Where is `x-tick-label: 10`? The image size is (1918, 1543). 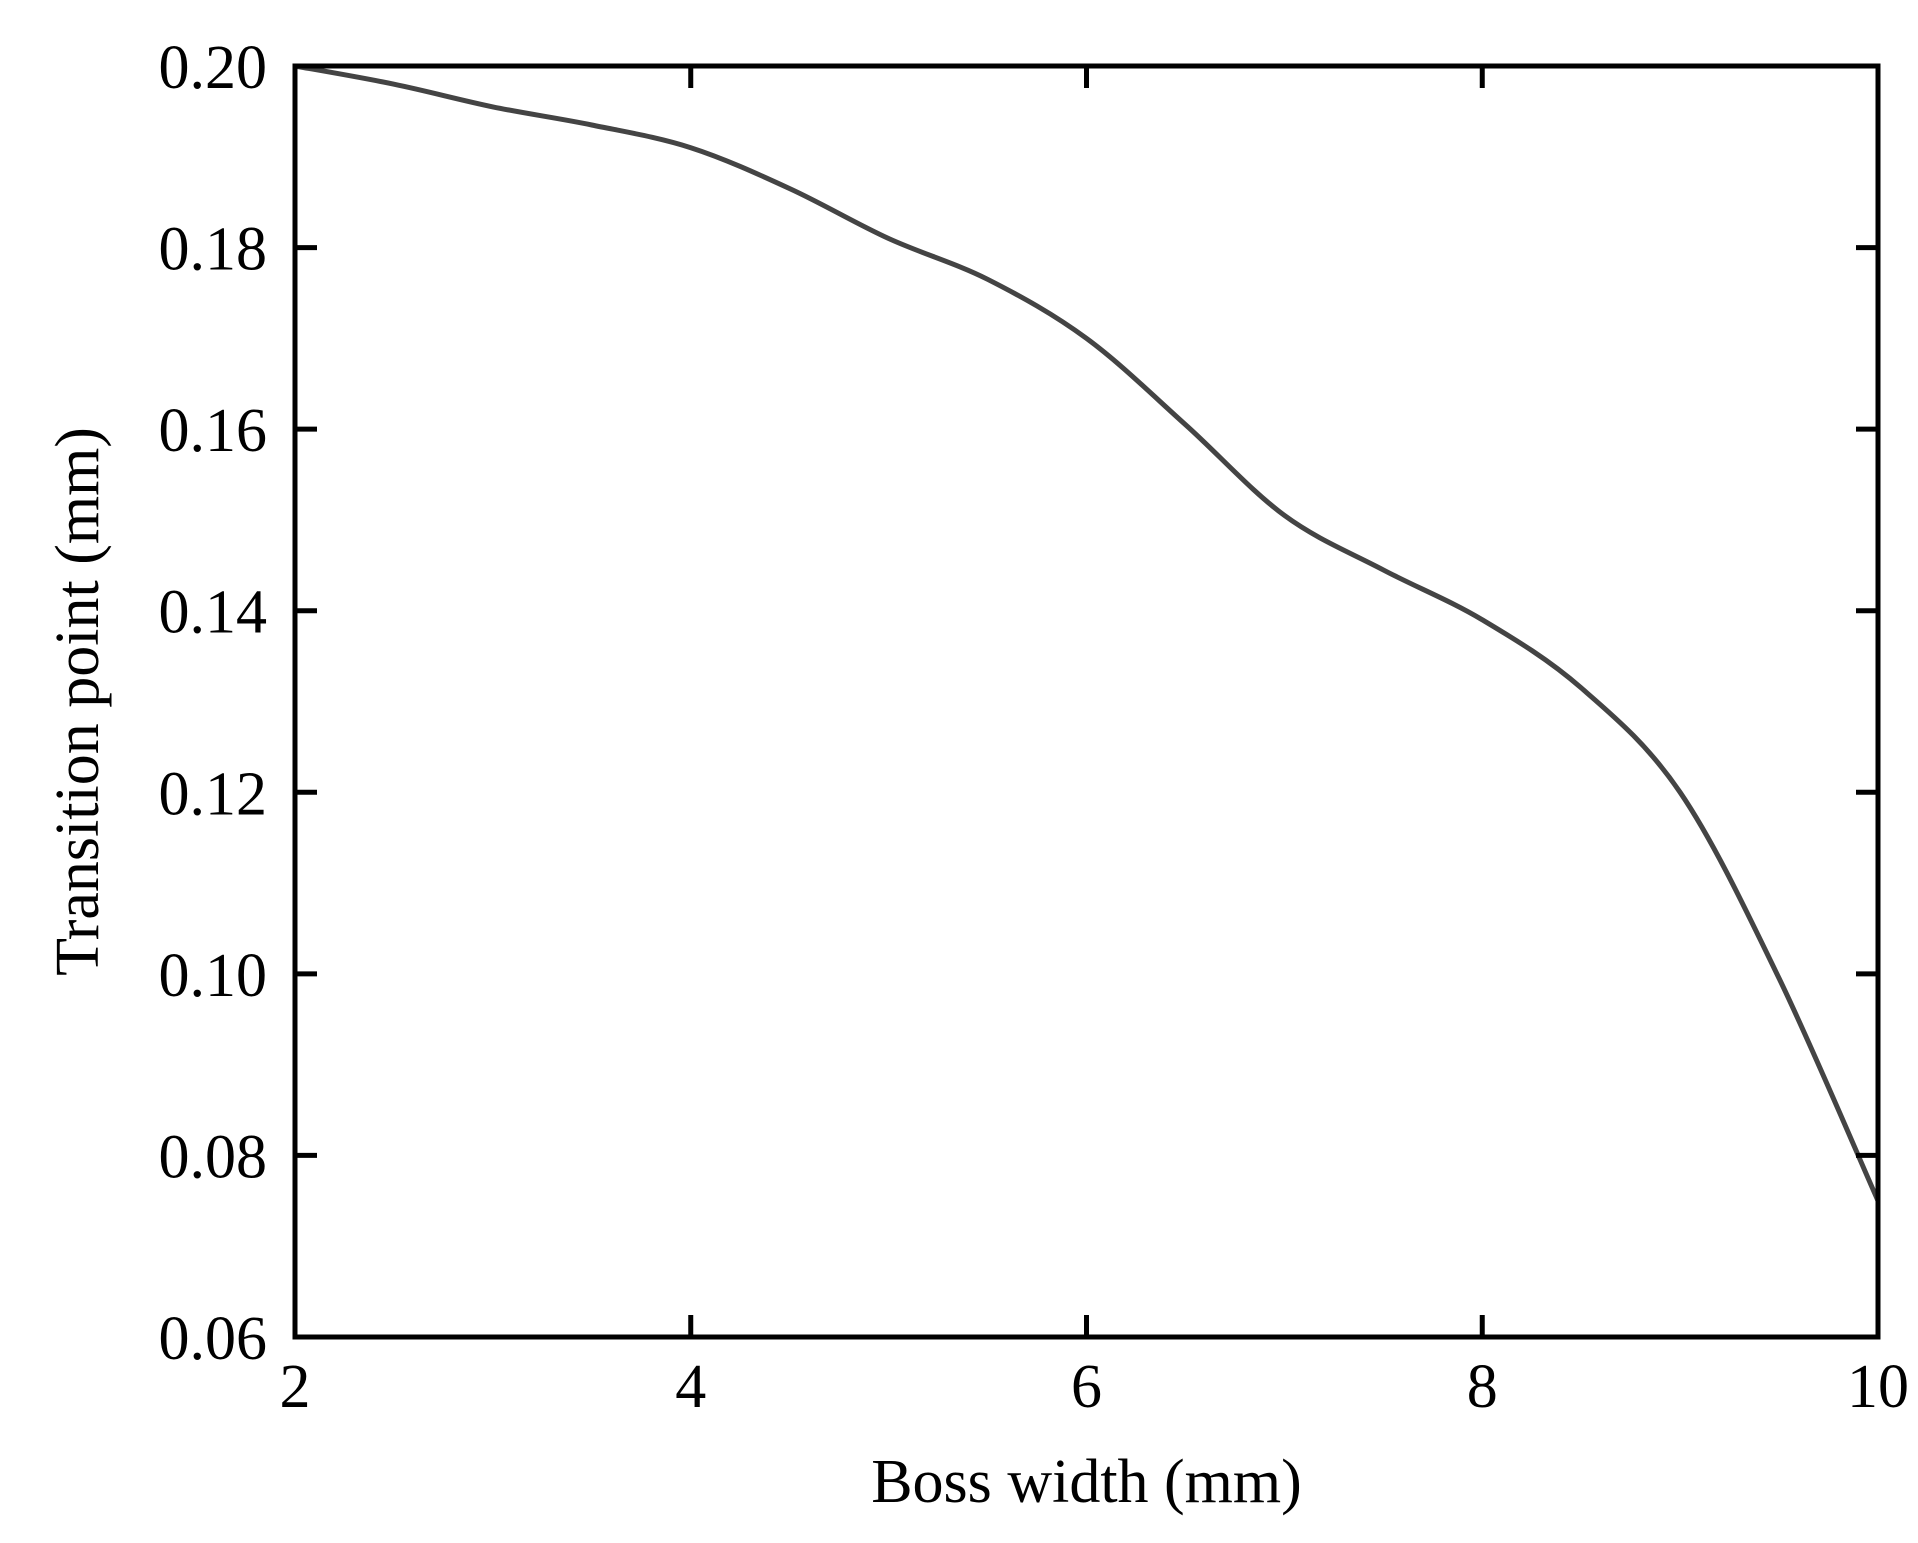 x-tick-label: 10 is located at coordinates (1878, 1387).